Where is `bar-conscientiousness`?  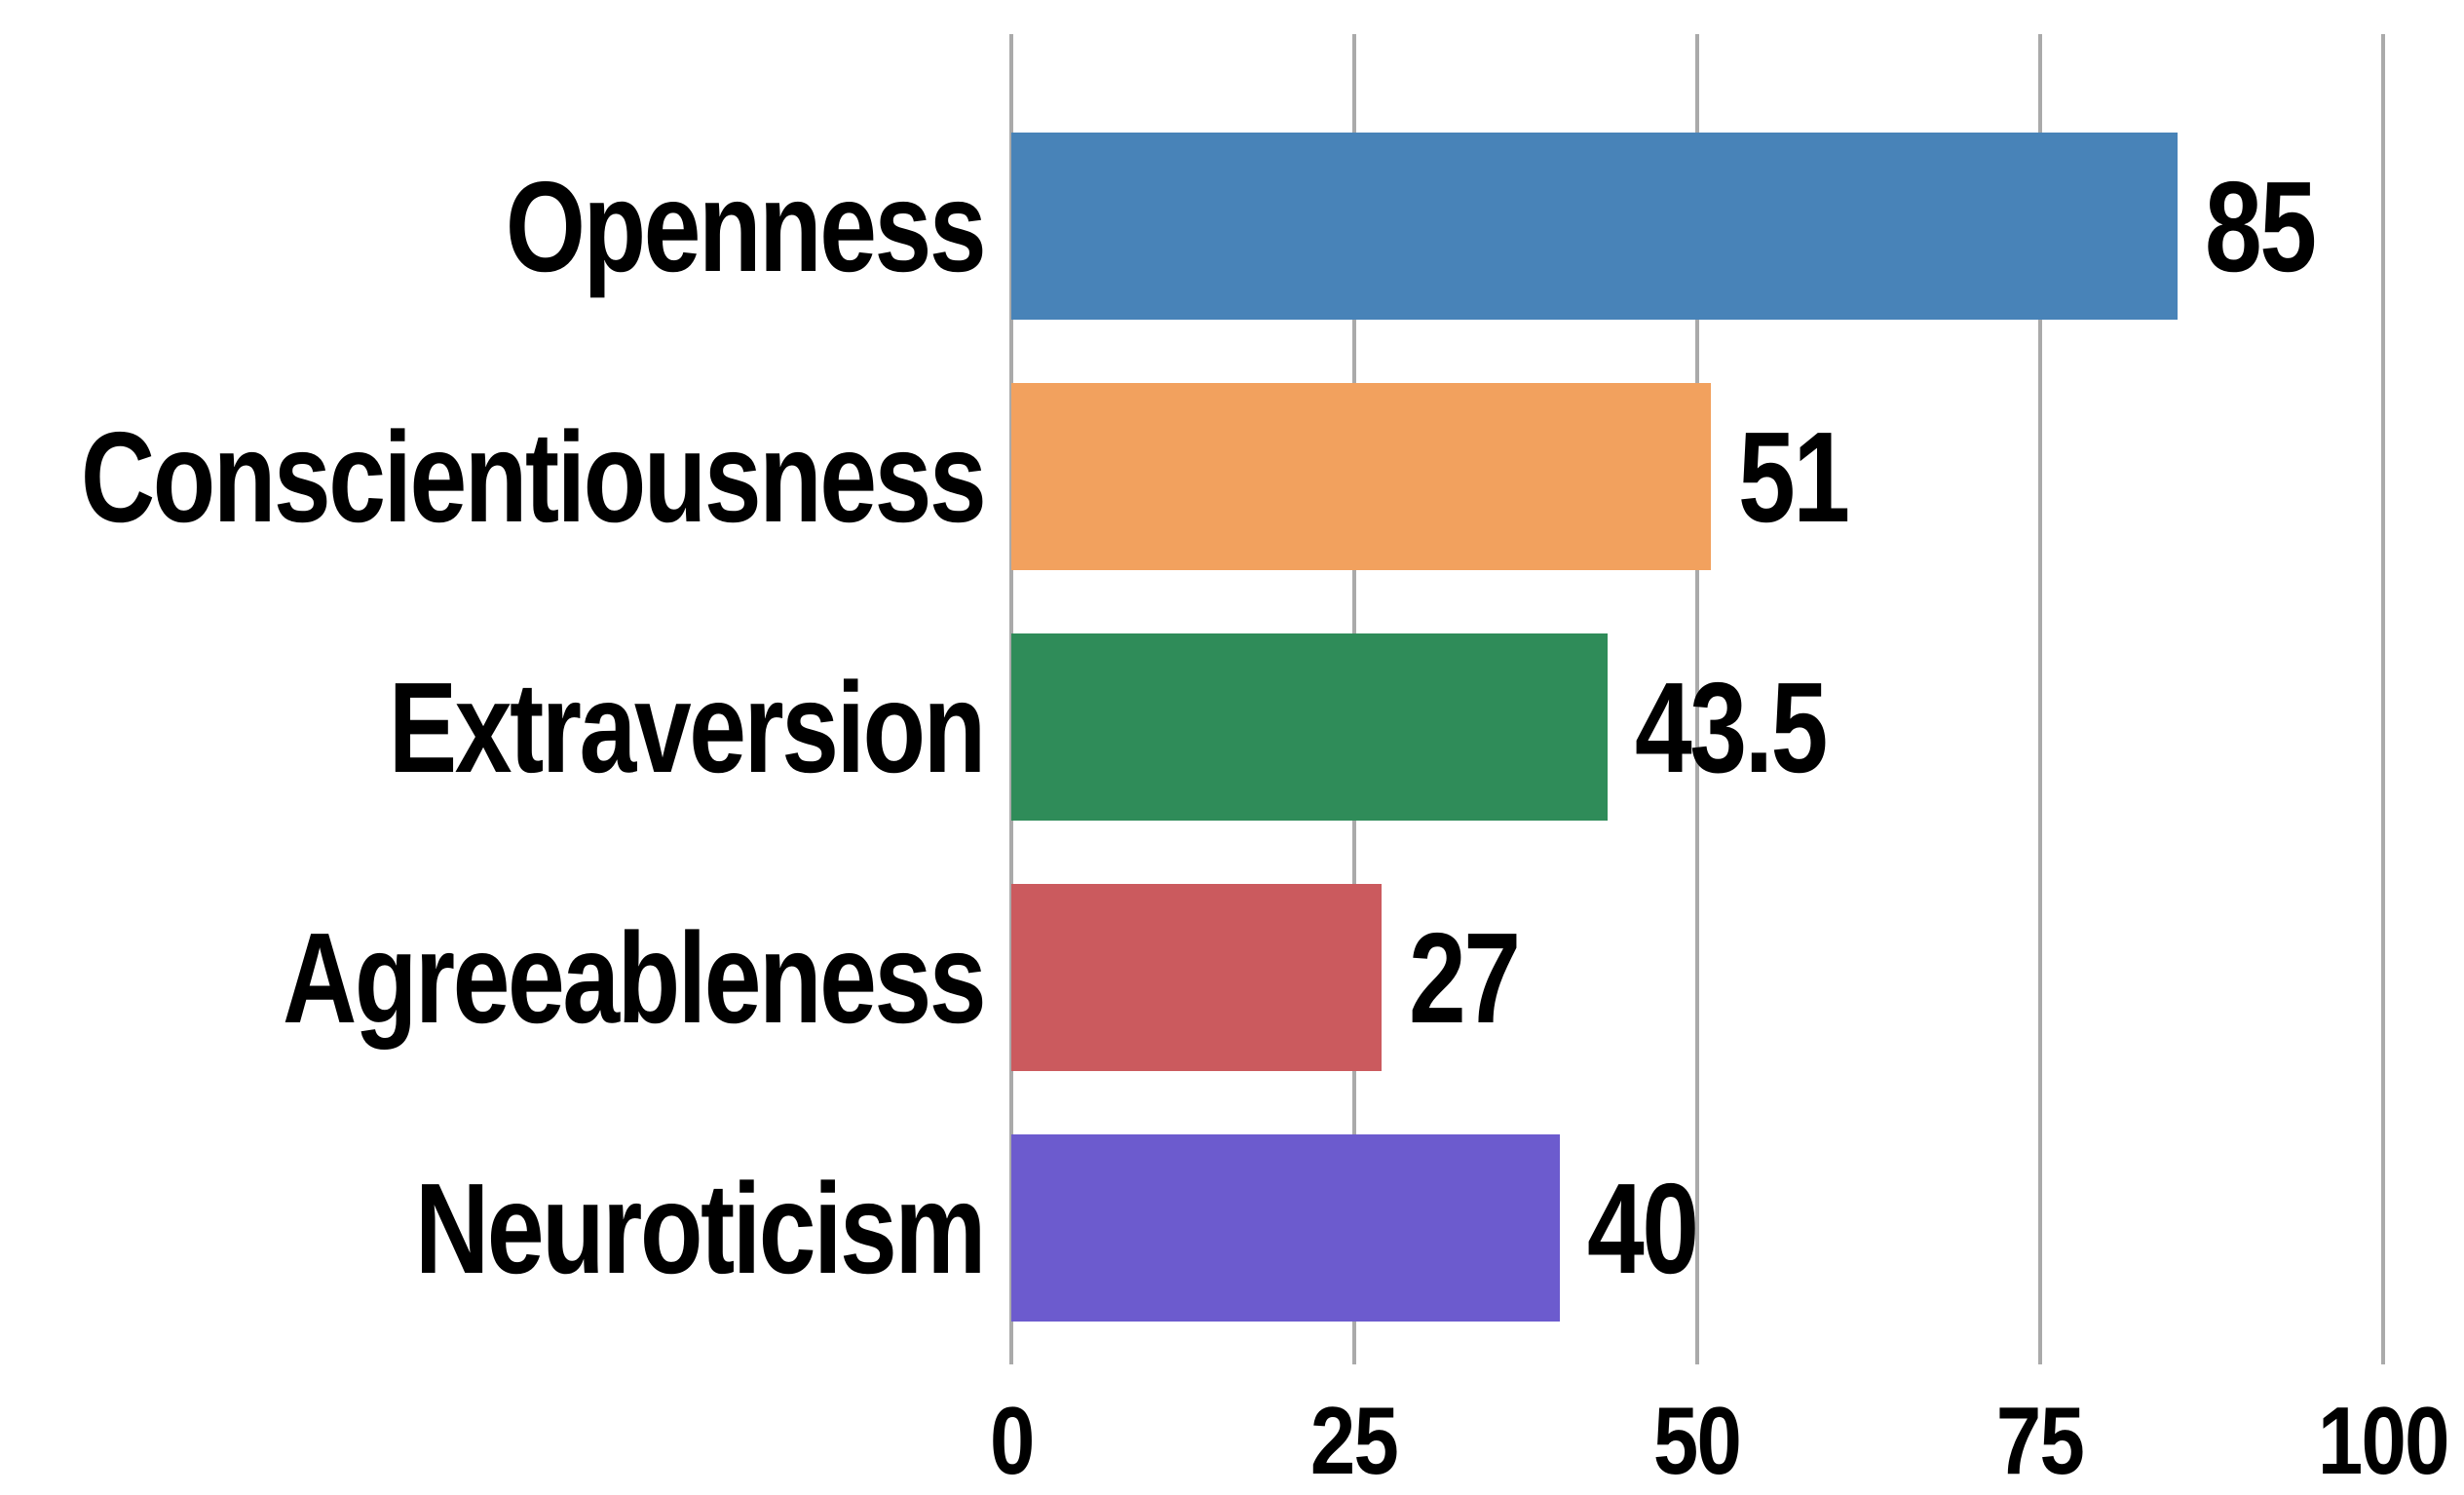
bar-conscientiousness is located at coordinates (1361, 477).